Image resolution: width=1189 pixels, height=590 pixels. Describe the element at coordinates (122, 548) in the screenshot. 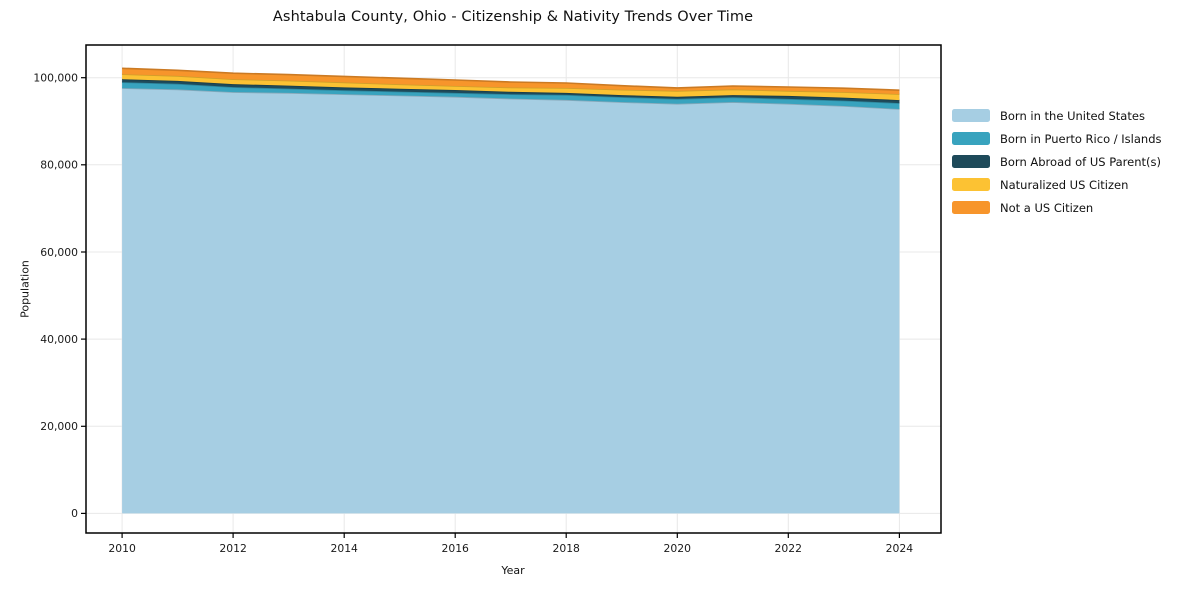

I see `x-tick-label: 2010` at that location.